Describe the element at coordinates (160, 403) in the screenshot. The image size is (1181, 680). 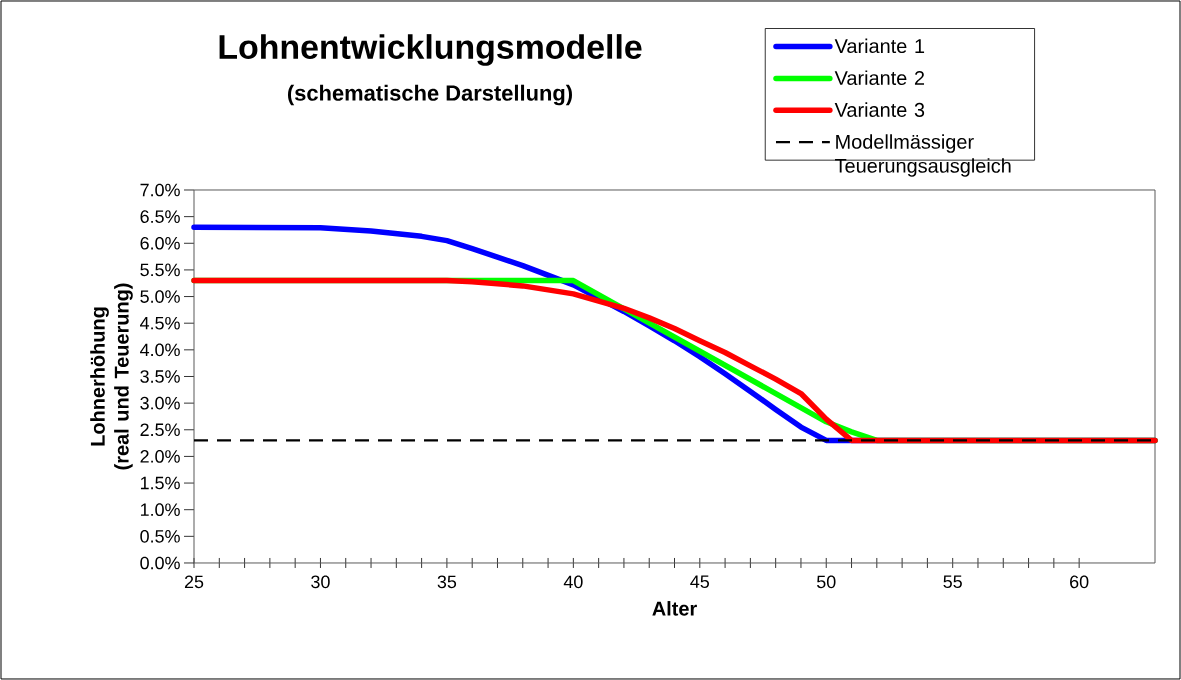
I see `y-tick-label: 3.0%` at that location.